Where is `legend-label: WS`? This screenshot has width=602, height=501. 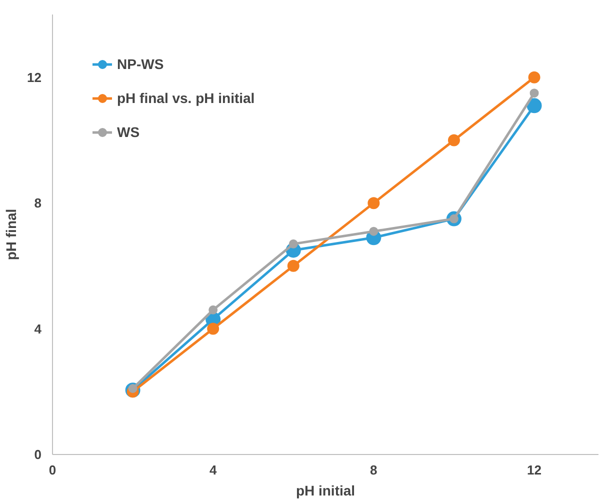 legend-label: WS is located at coordinates (128, 132).